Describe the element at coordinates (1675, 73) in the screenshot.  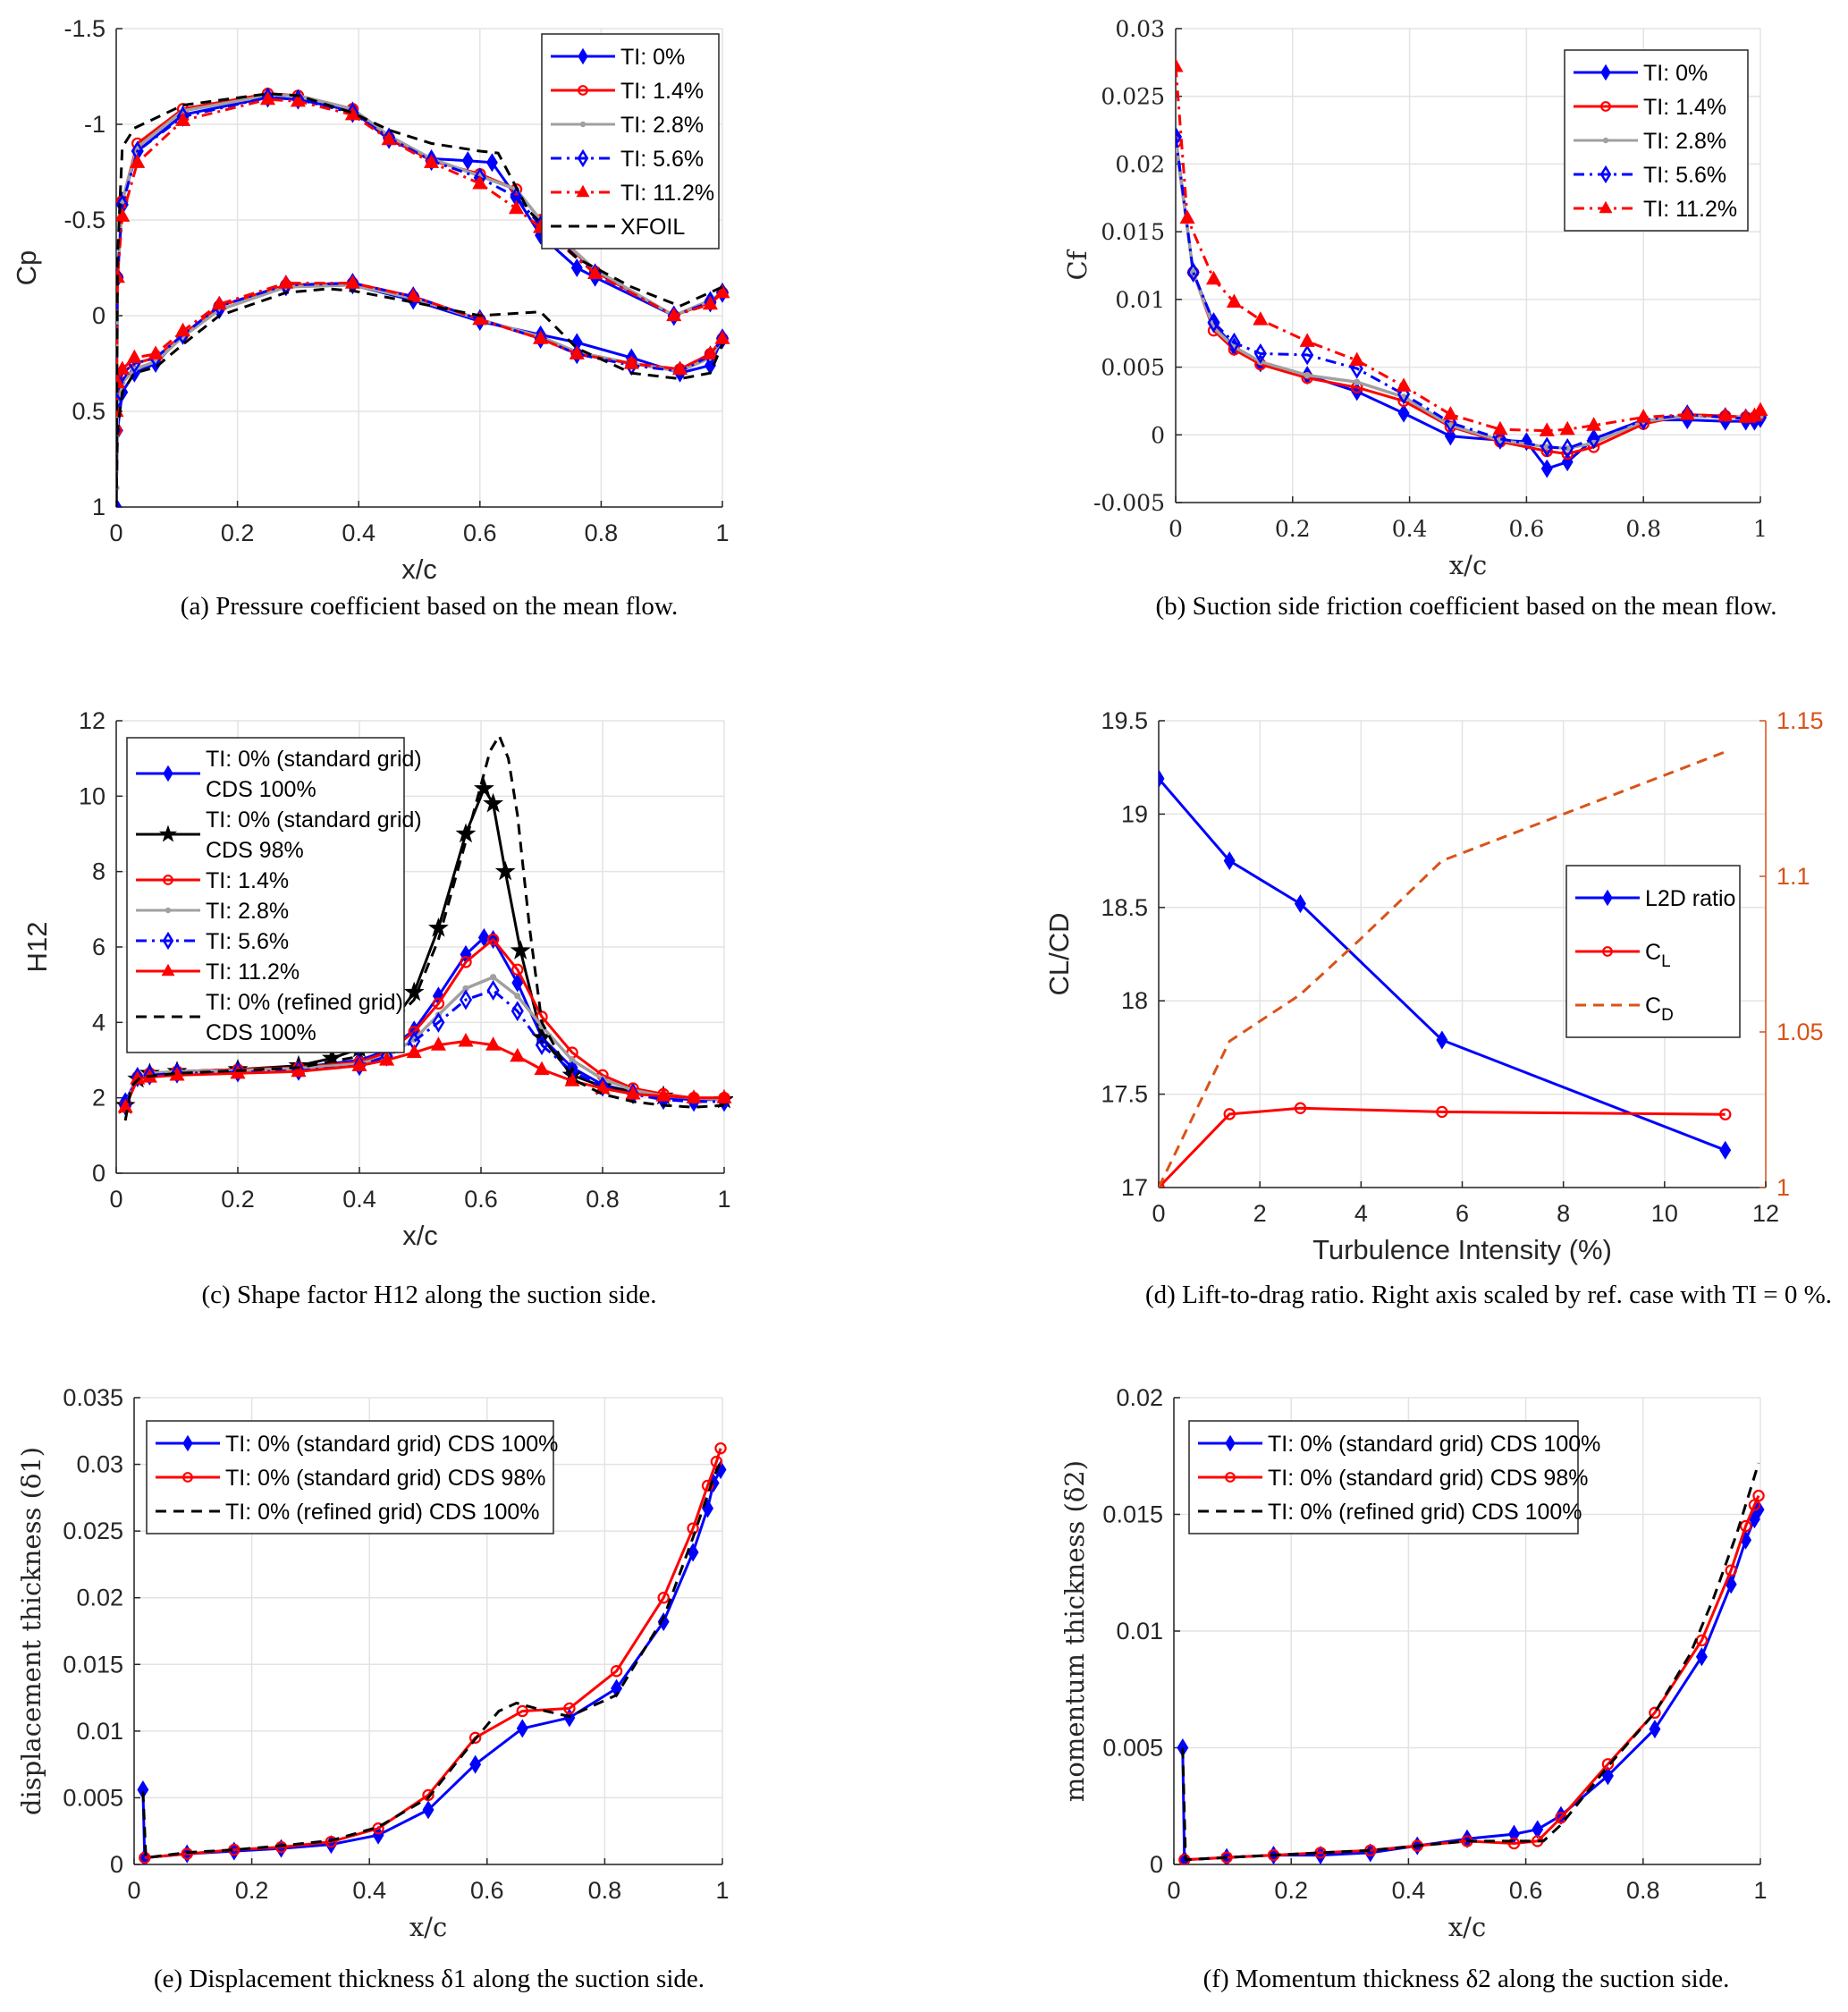
I see `legend-label: TI: 0%` at that location.